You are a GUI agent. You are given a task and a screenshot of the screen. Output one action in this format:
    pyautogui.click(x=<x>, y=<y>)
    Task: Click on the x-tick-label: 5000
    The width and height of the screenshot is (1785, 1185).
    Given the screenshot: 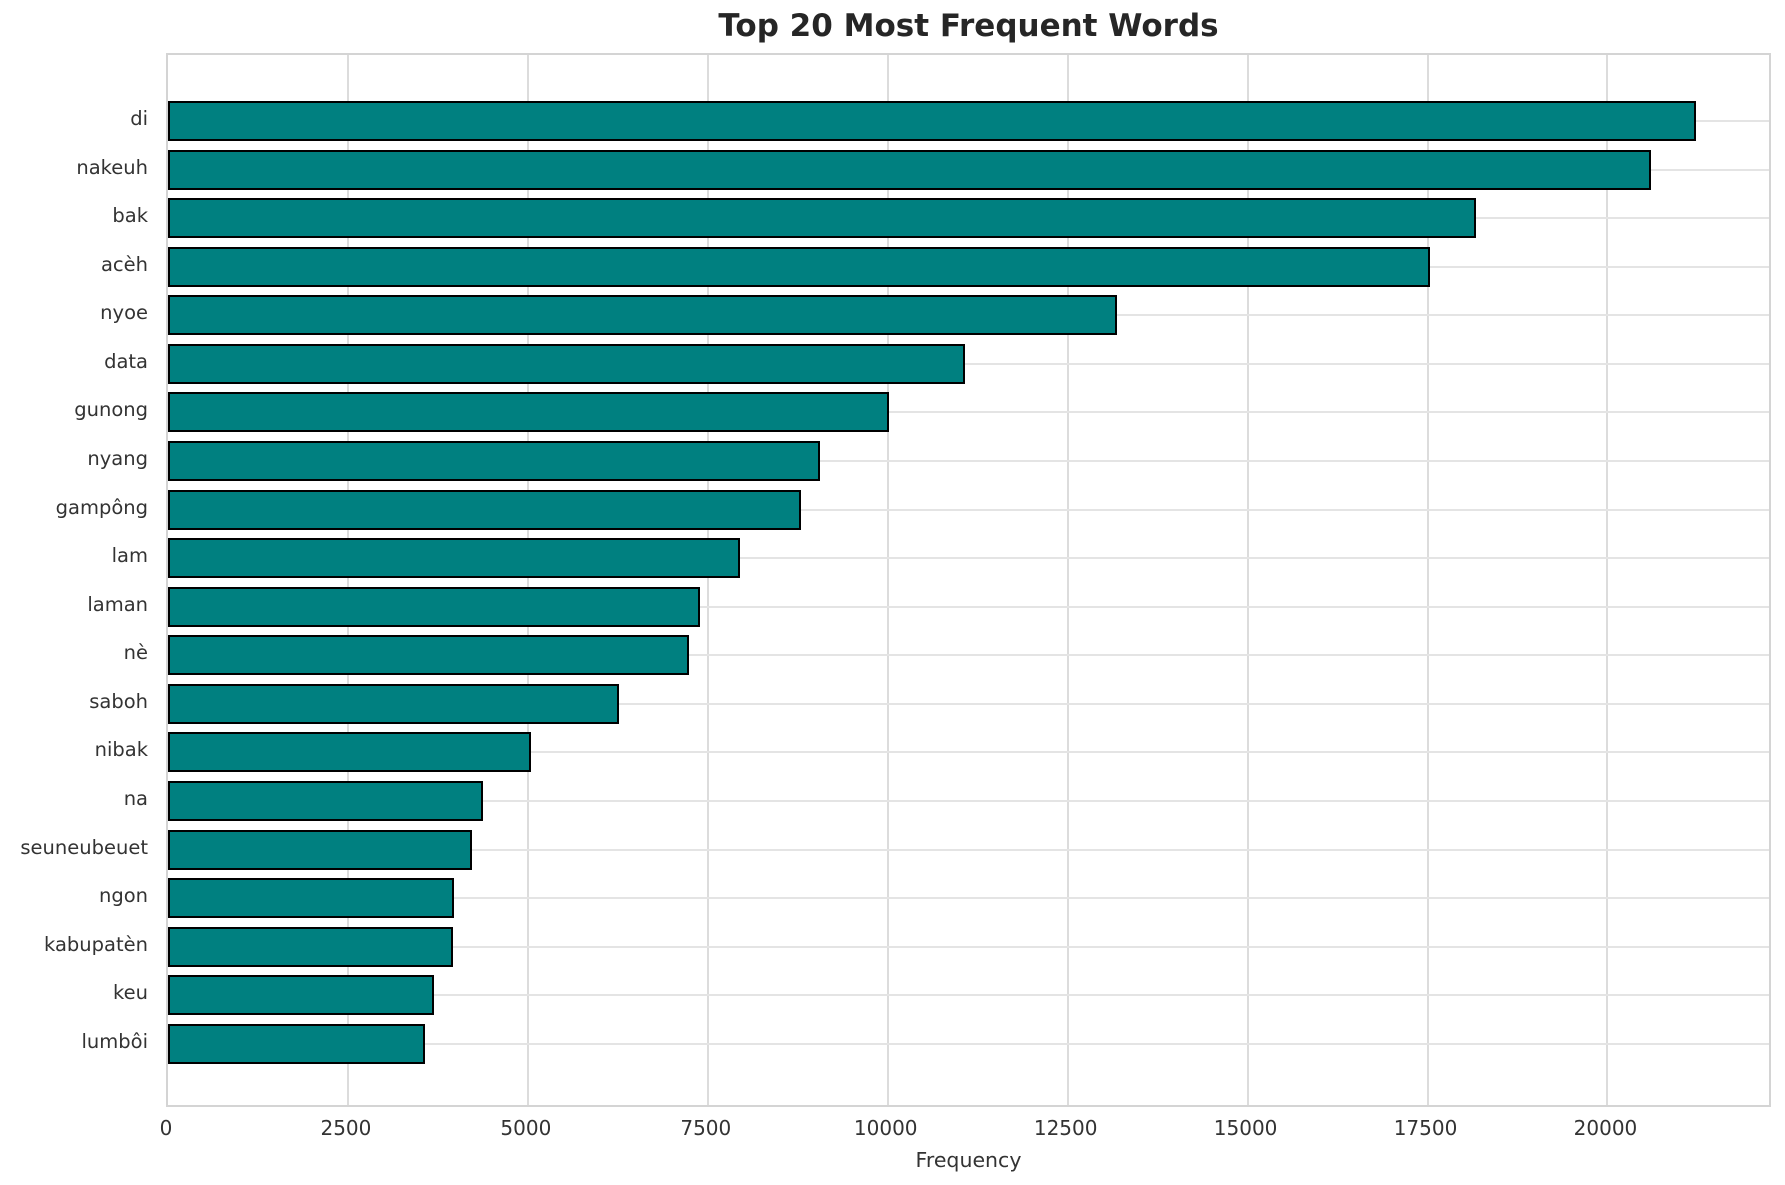 What is the action you would take?
    pyautogui.click(x=526, y=1128)
    